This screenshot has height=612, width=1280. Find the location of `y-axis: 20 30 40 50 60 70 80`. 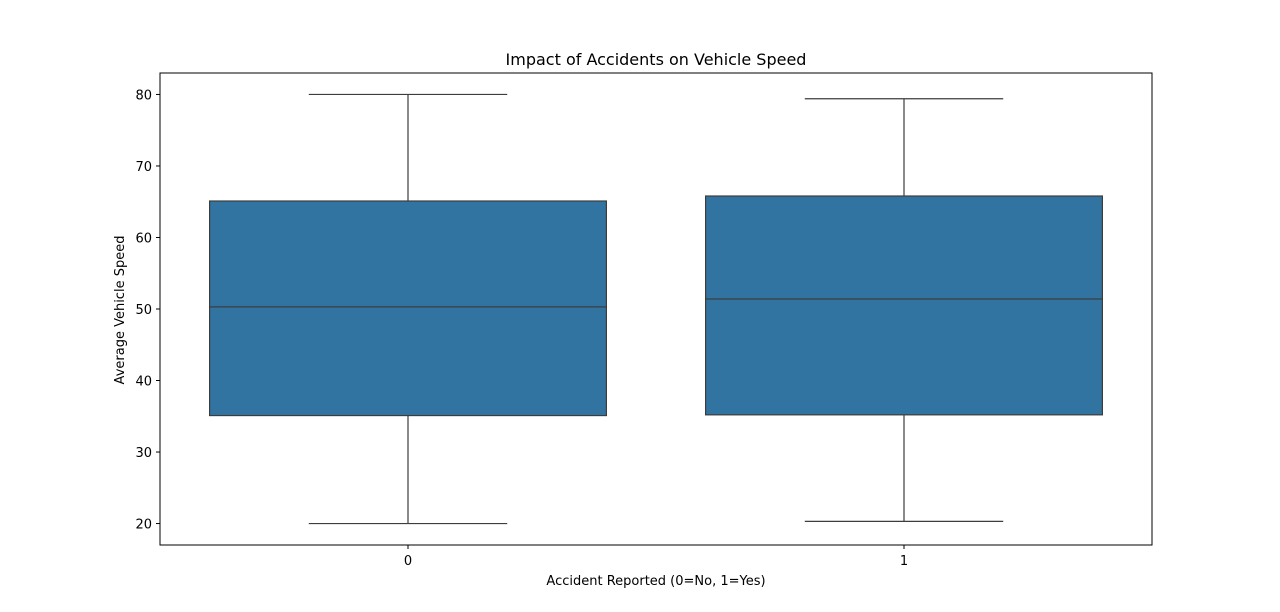

y-axis: 20 30 40 50 60 70 80 is located at coordinates (147, 310).